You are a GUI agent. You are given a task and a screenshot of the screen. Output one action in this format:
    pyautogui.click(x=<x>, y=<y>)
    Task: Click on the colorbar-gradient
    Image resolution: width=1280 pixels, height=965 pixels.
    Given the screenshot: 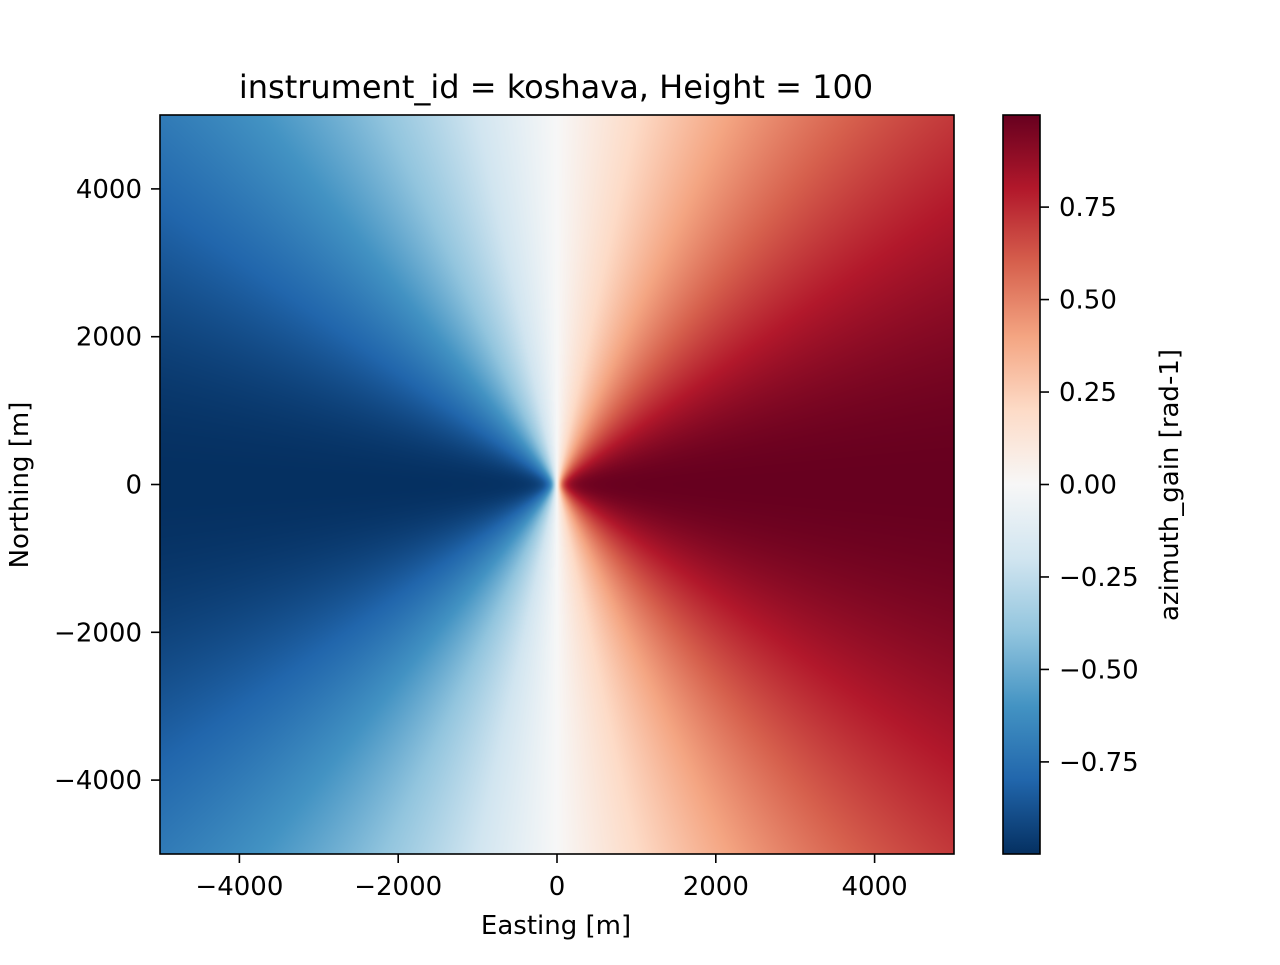 What is the action you would take?
    pyautogui.click(x=1021, y=484)
    